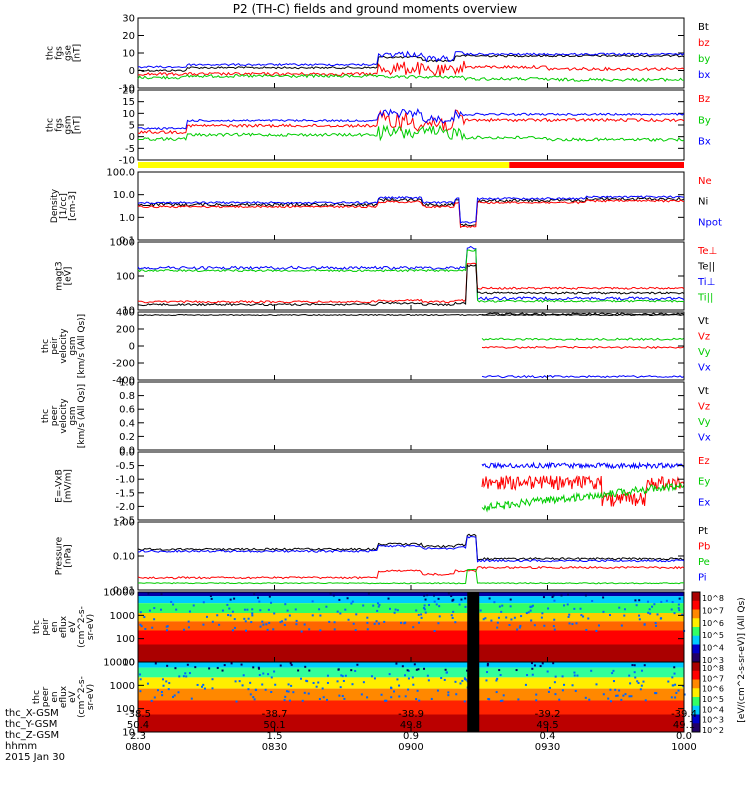  I want to click on data-gap, so click(473, 627).